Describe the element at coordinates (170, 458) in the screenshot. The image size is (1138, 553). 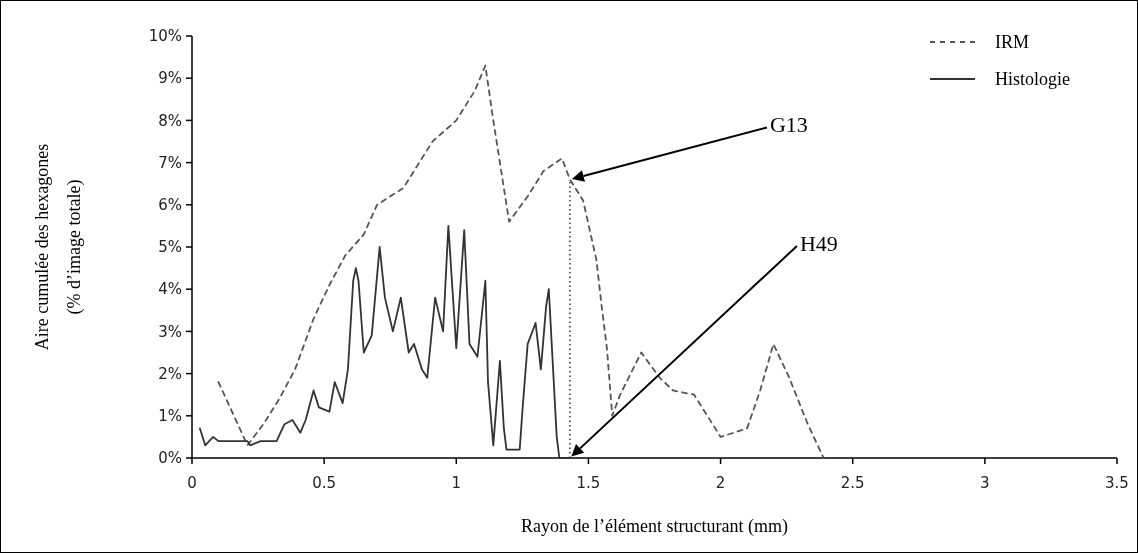
I see `y-tick-label: 0%` at that location.